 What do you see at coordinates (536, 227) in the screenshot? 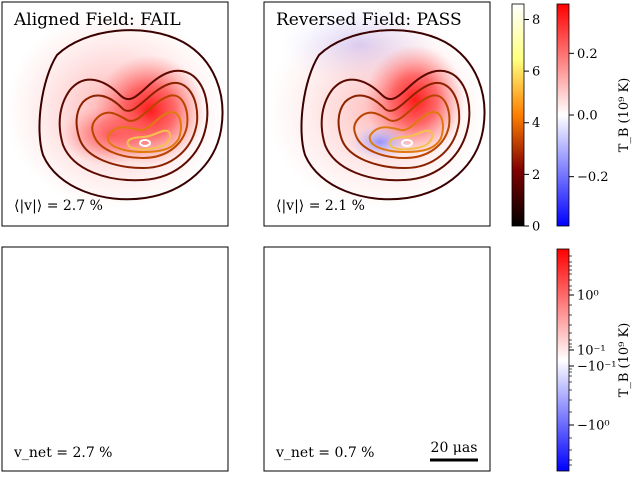
I see `colorbar-tick-label: 0` at bounding box center [536, 227].